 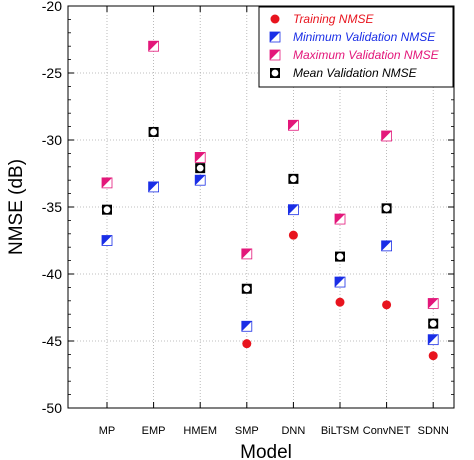 I want to click on point-mean-validation-nmse-smp, so click(x=246, y=288).